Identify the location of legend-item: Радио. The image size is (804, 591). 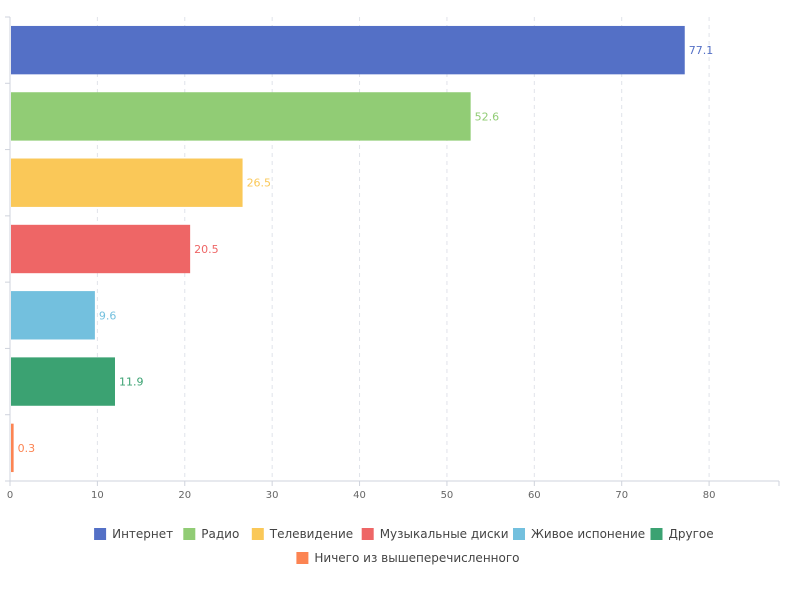
(211, 534).